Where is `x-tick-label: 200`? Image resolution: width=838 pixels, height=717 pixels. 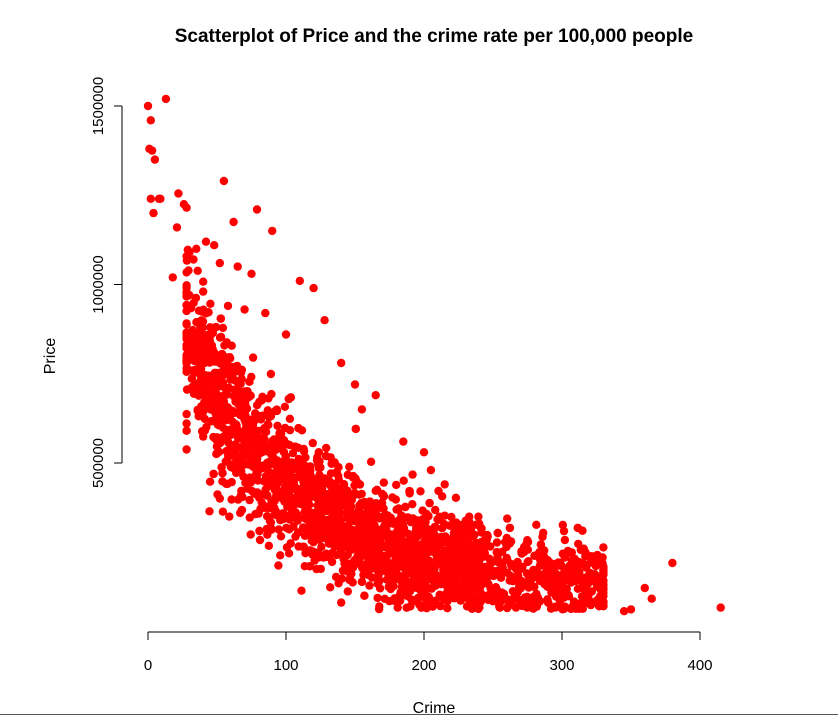 x-tick-label: 200 is located at coordinates (423, 665).